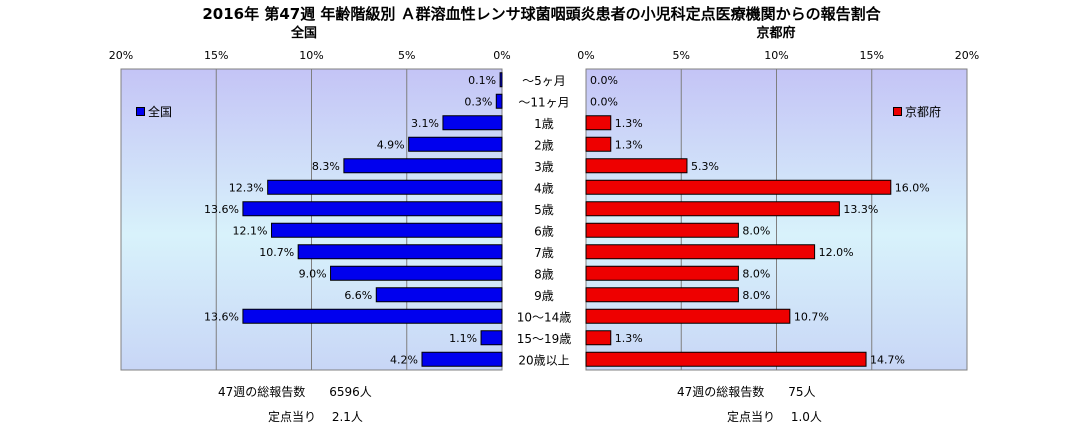  Describe the element at coordinates (544, 231) in the screenshot. I see `category-label: 6歳` at that location.